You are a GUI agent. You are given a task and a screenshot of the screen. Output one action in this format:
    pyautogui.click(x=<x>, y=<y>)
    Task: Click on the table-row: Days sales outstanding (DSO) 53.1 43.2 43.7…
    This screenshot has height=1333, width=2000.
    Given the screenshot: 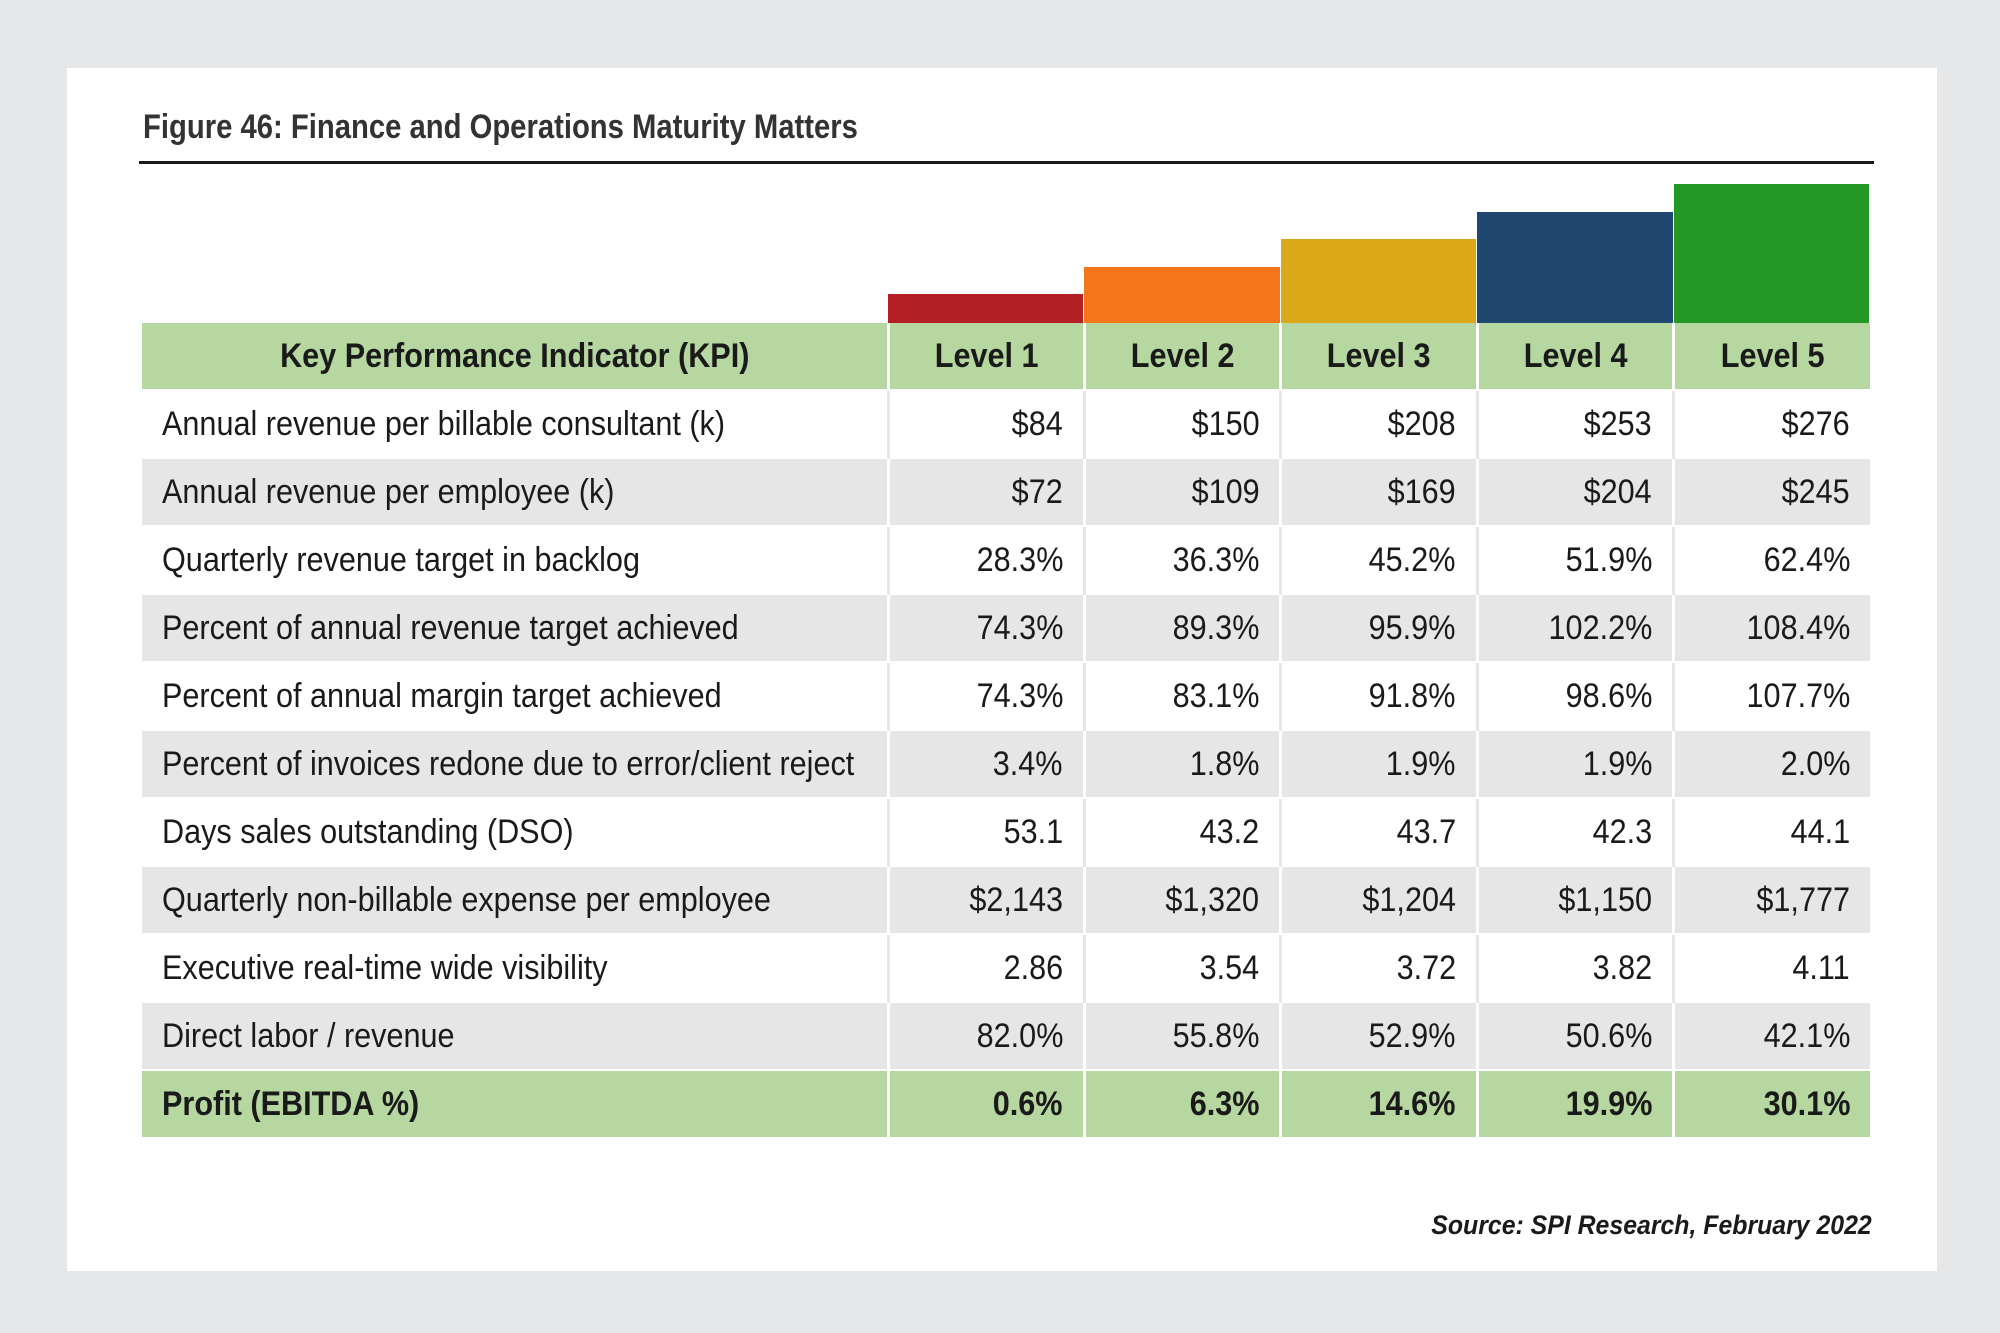 What is the action you would take?
    pyautogui.click(x=1006, y=832)
    